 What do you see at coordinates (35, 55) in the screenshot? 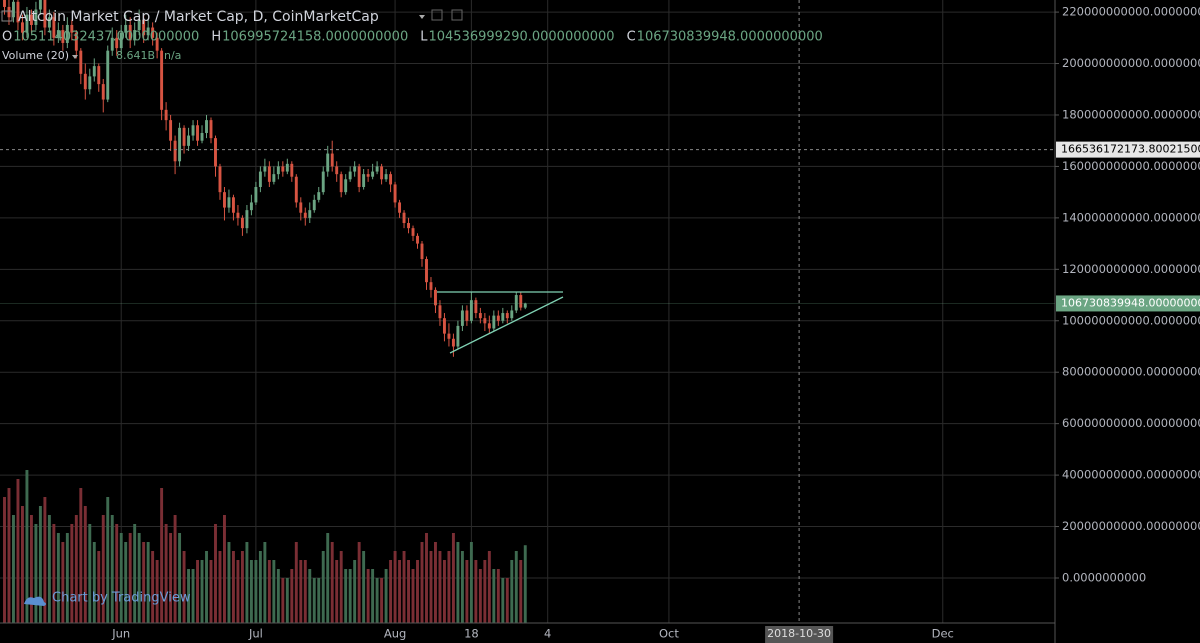
I see `volume-legend-label: Volume (20)` at bounding box center [35, 55].